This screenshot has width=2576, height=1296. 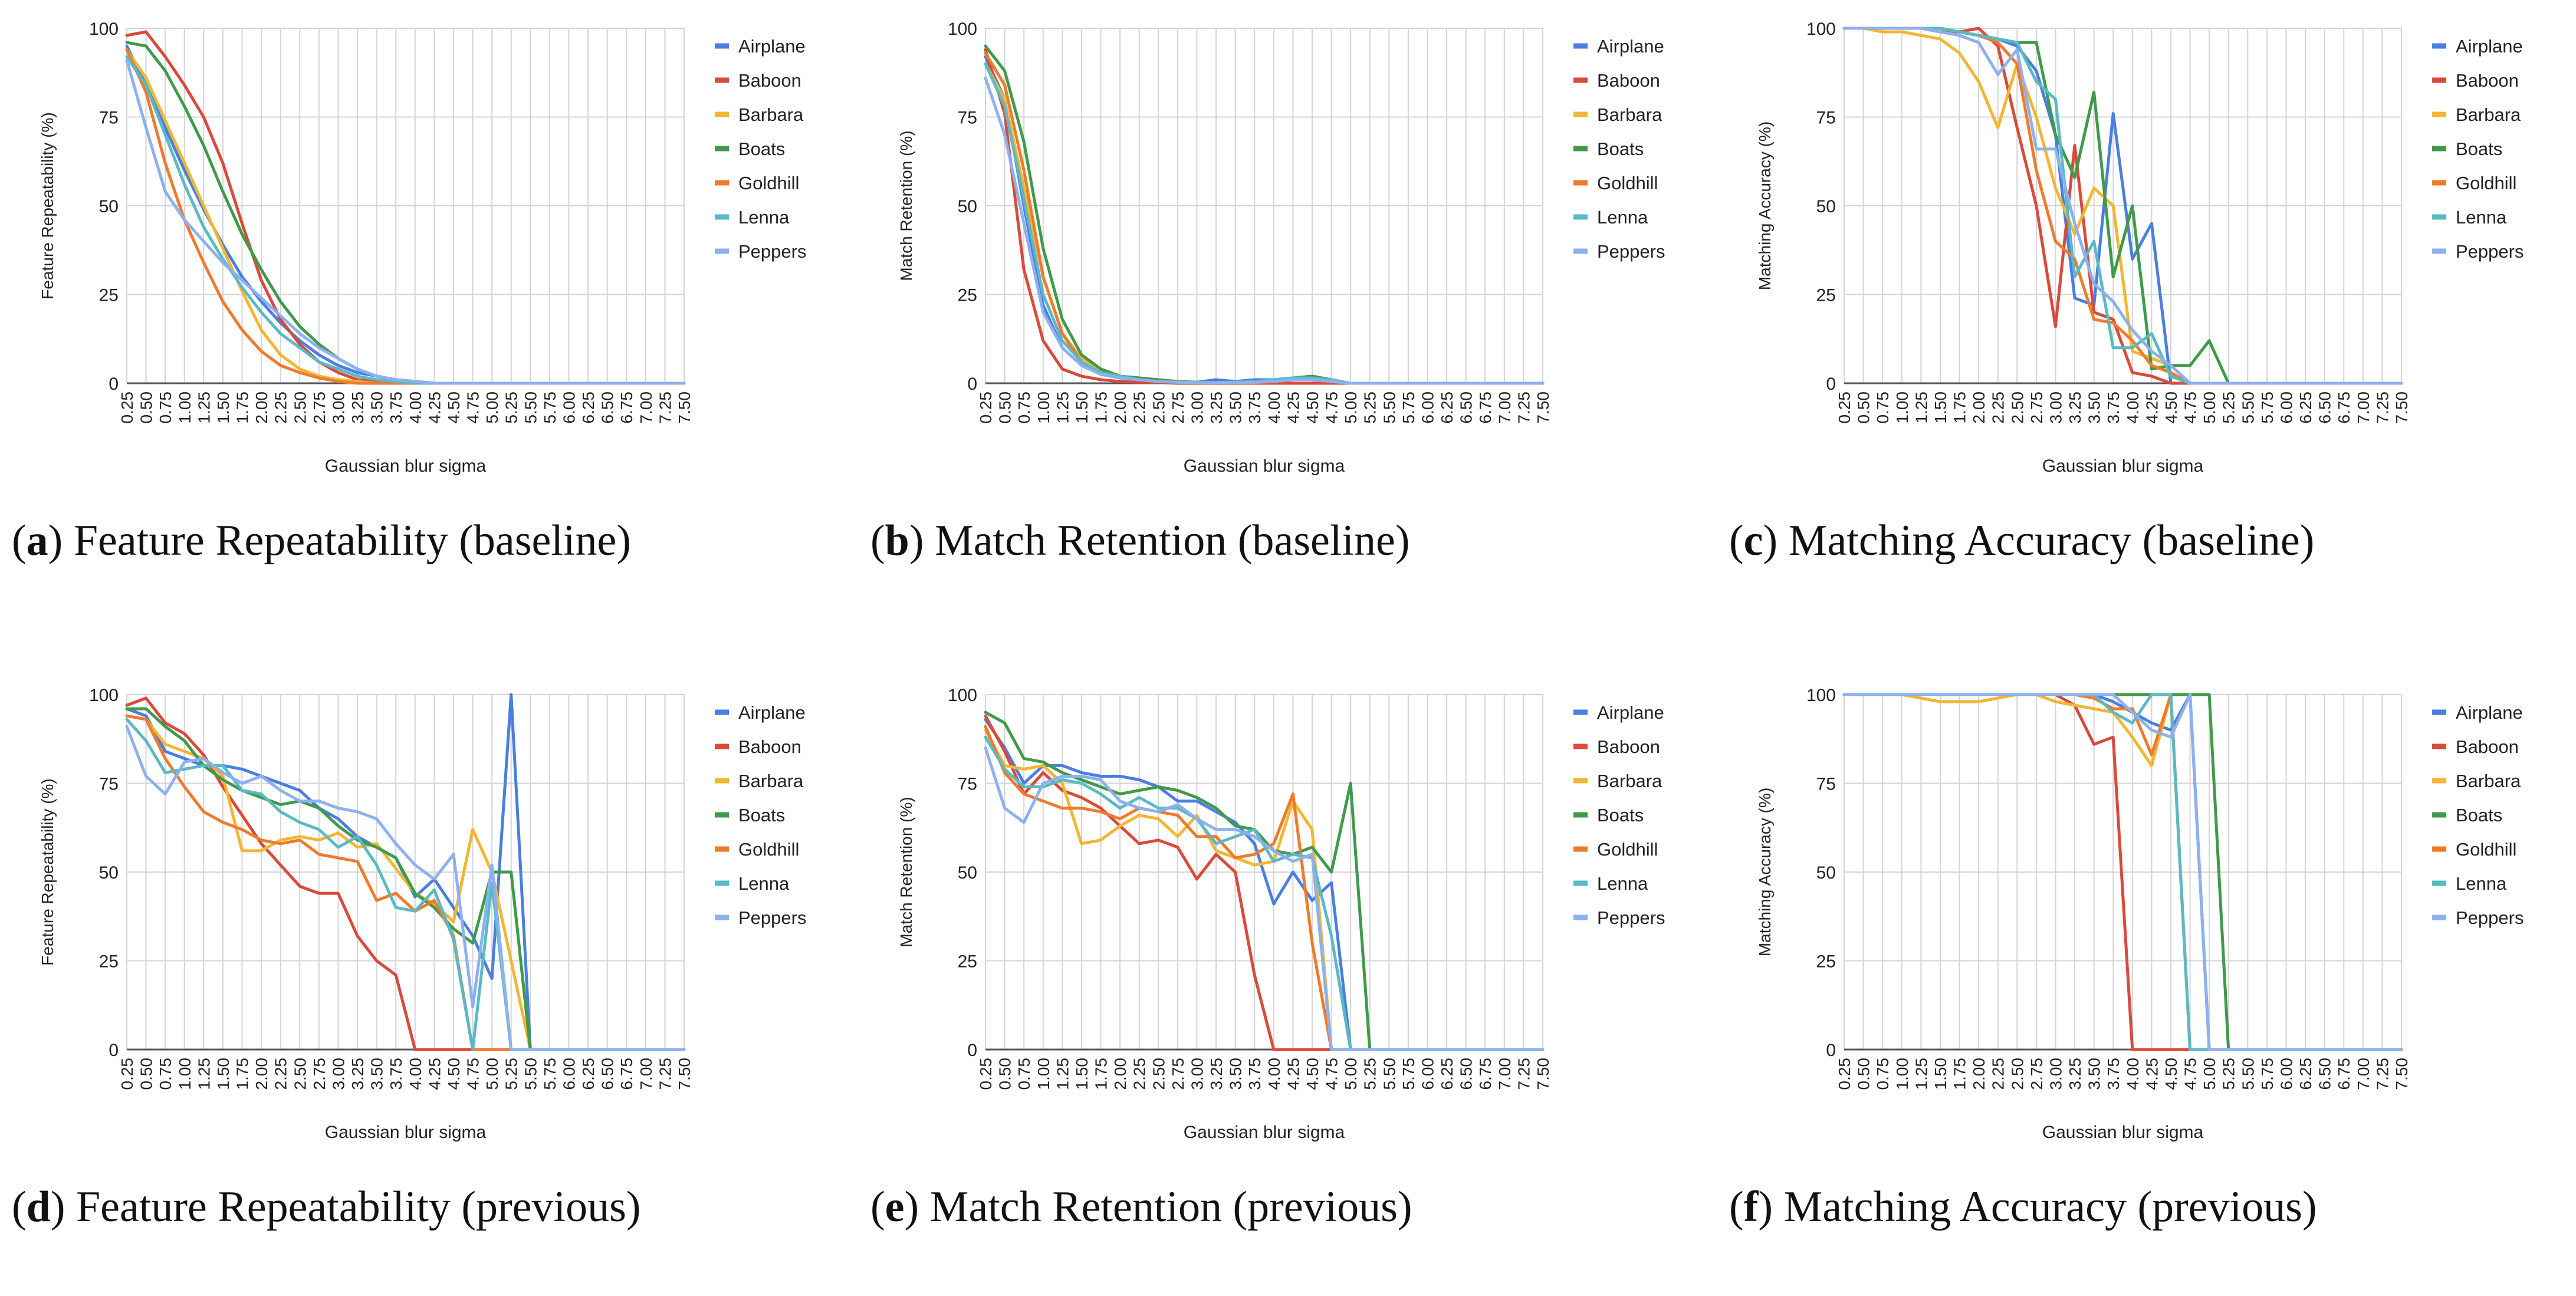 What do you see at coordinates (300, 1074) in the screenshot?
I see `x-tick-label: 2.50` at bounding box center [300, 1074].